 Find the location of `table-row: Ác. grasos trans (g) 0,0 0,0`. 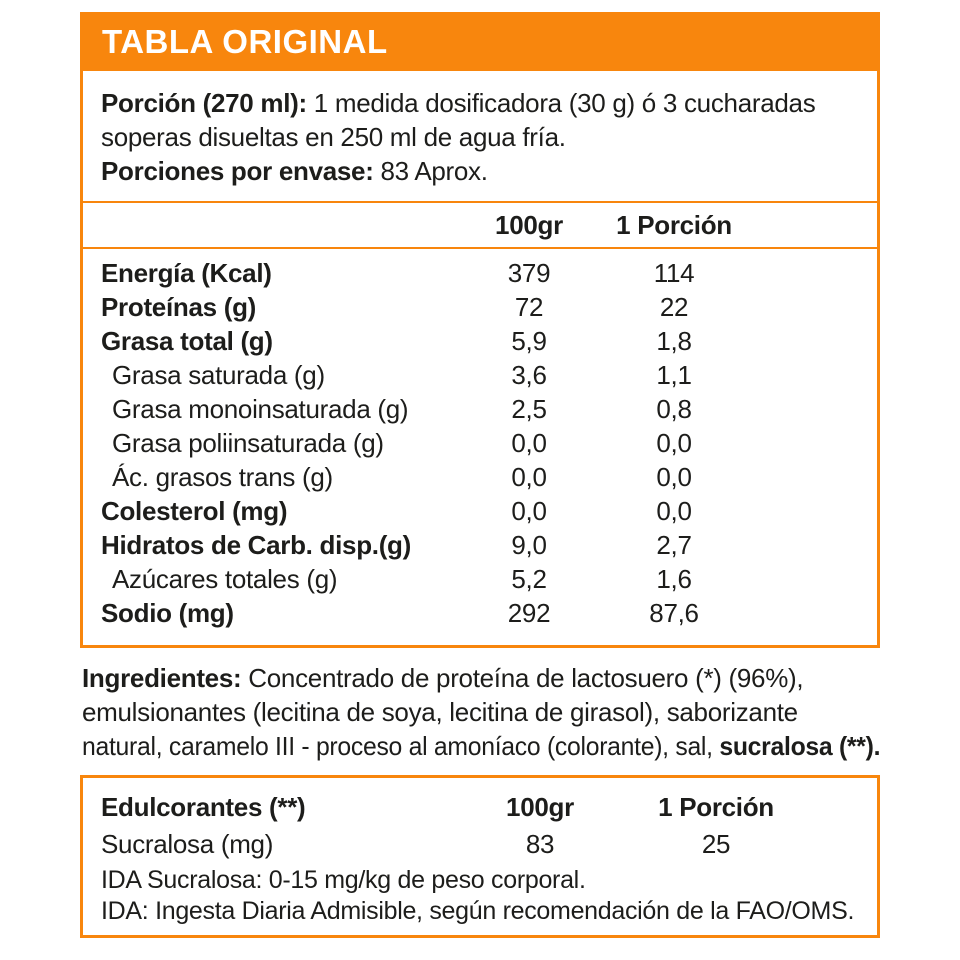

table-row: Ác. grasos trans (g) 0,0 0,0 is located at coordinates (480, 477).